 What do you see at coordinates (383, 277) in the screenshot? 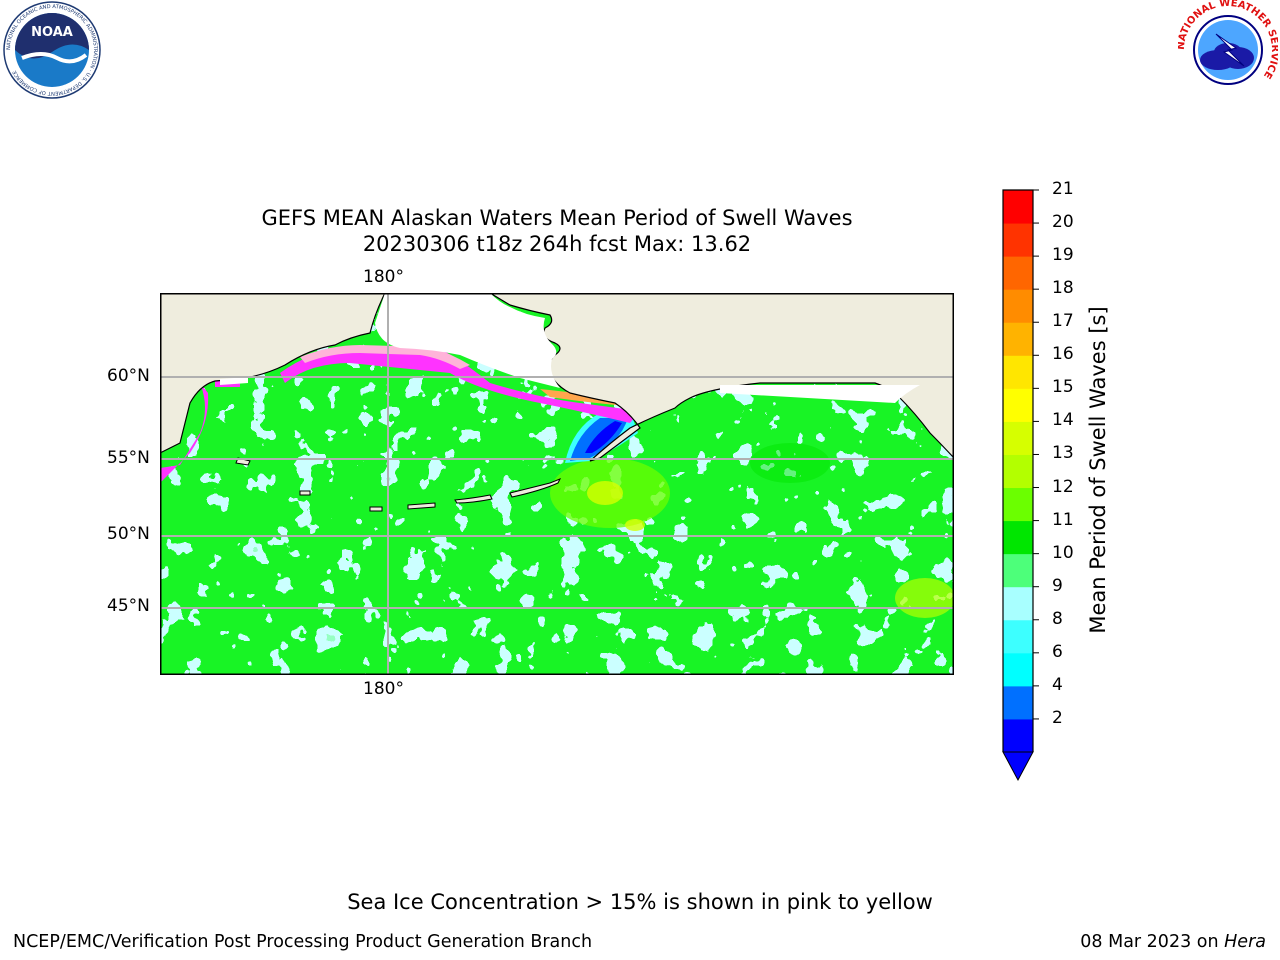
I see `lon-label-top: 180°` at bounding box center [383, 277].